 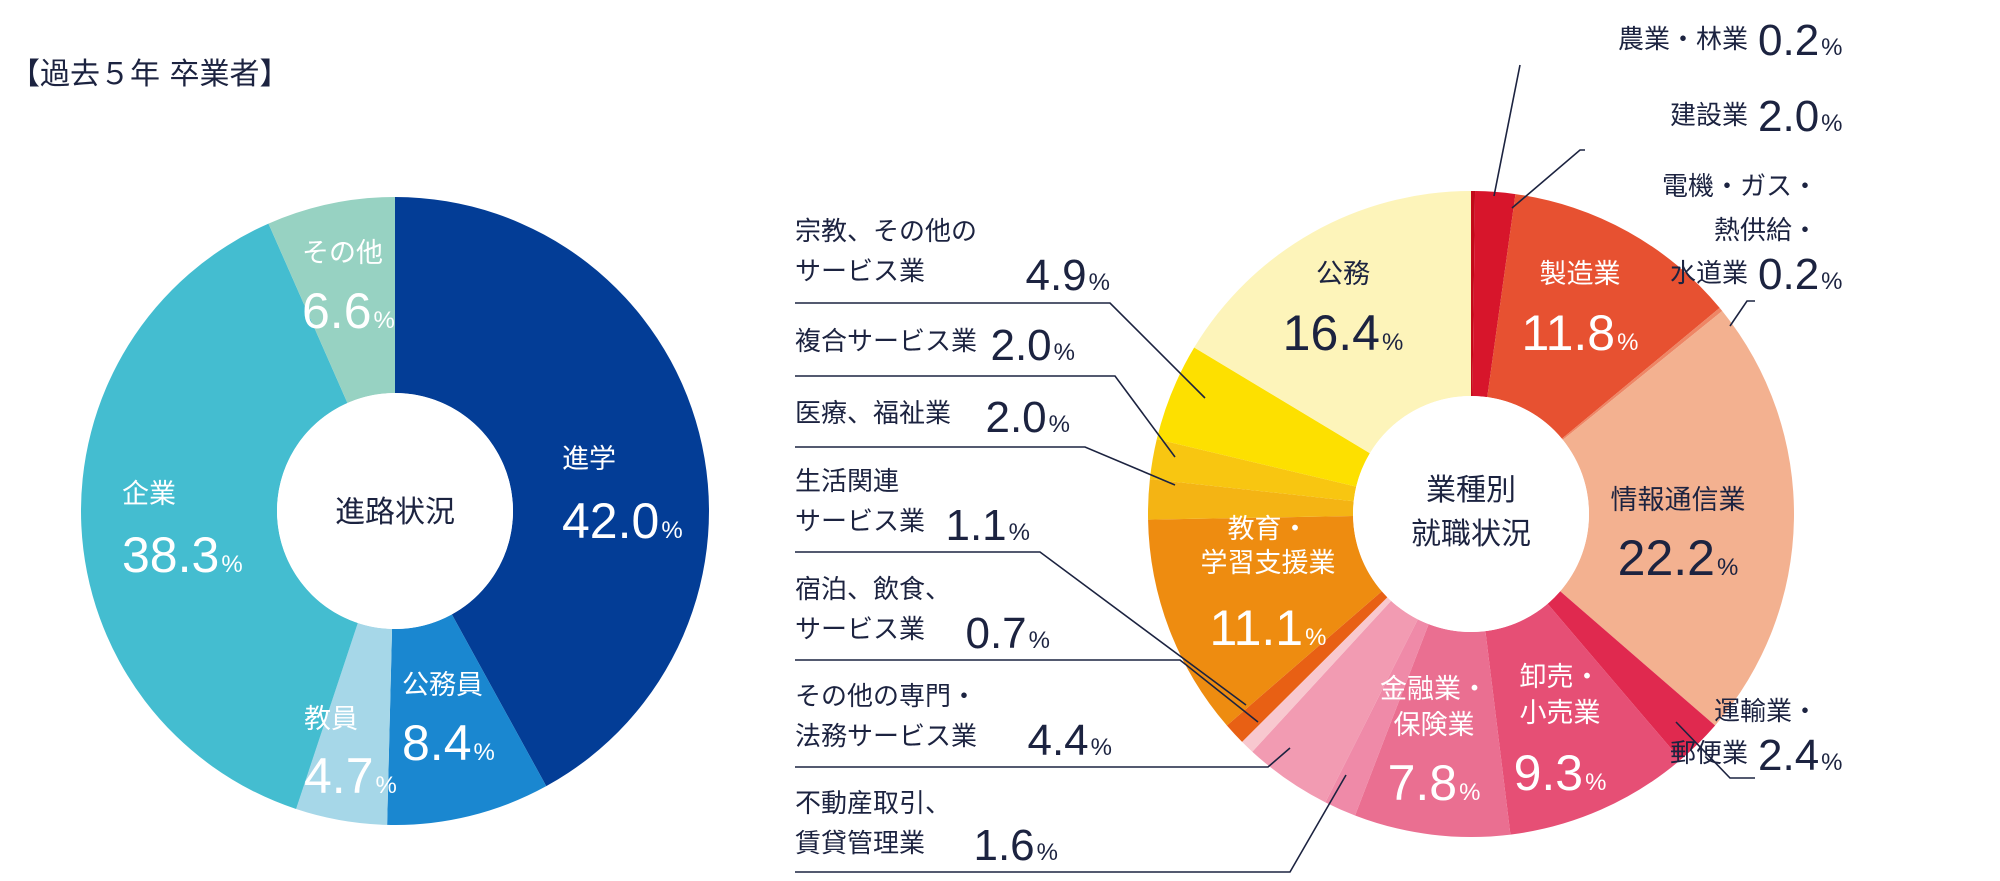 I want to click on industry-slice-value-1: 2.0%, so click(x=1800, y=116).